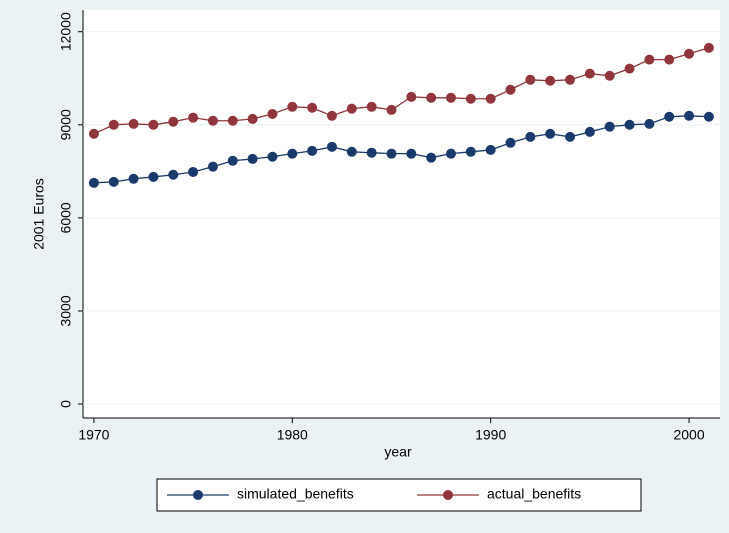  Describe the element at coordinates (66, 31) in the screenshot. I see `y-tick-label: 12000` at that location.